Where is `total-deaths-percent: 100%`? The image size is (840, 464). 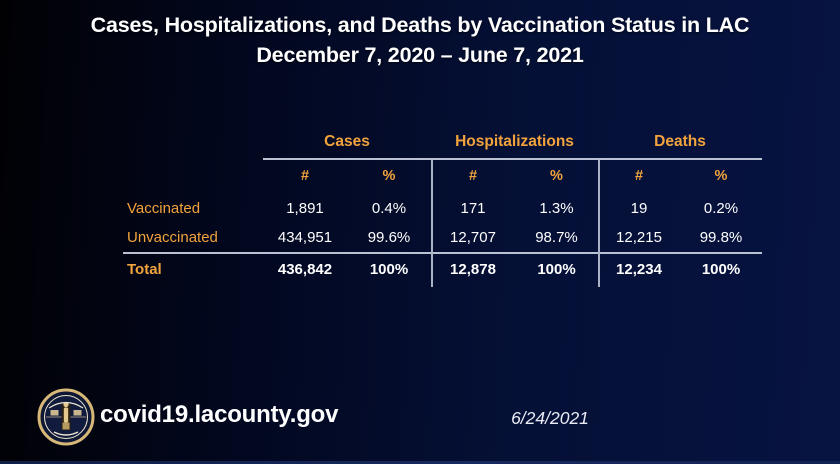 total-deaths-percent: 100% is located at coordinates (721, 269).